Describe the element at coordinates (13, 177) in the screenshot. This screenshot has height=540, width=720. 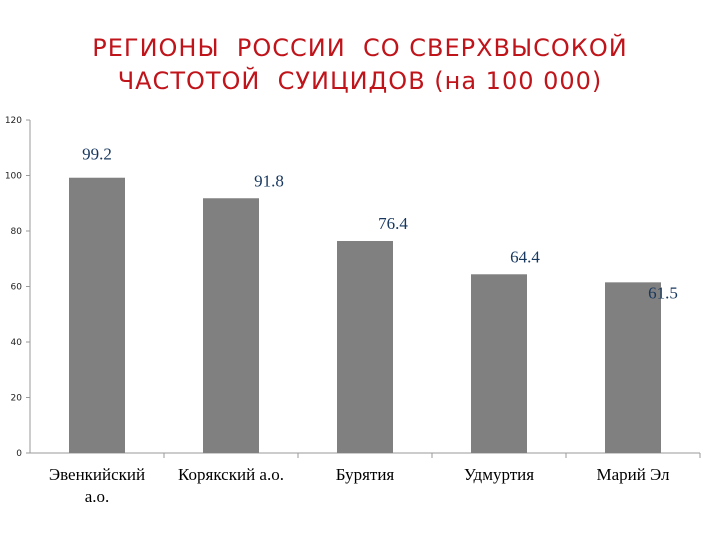
I see `y-tick-label: 100` at that location.